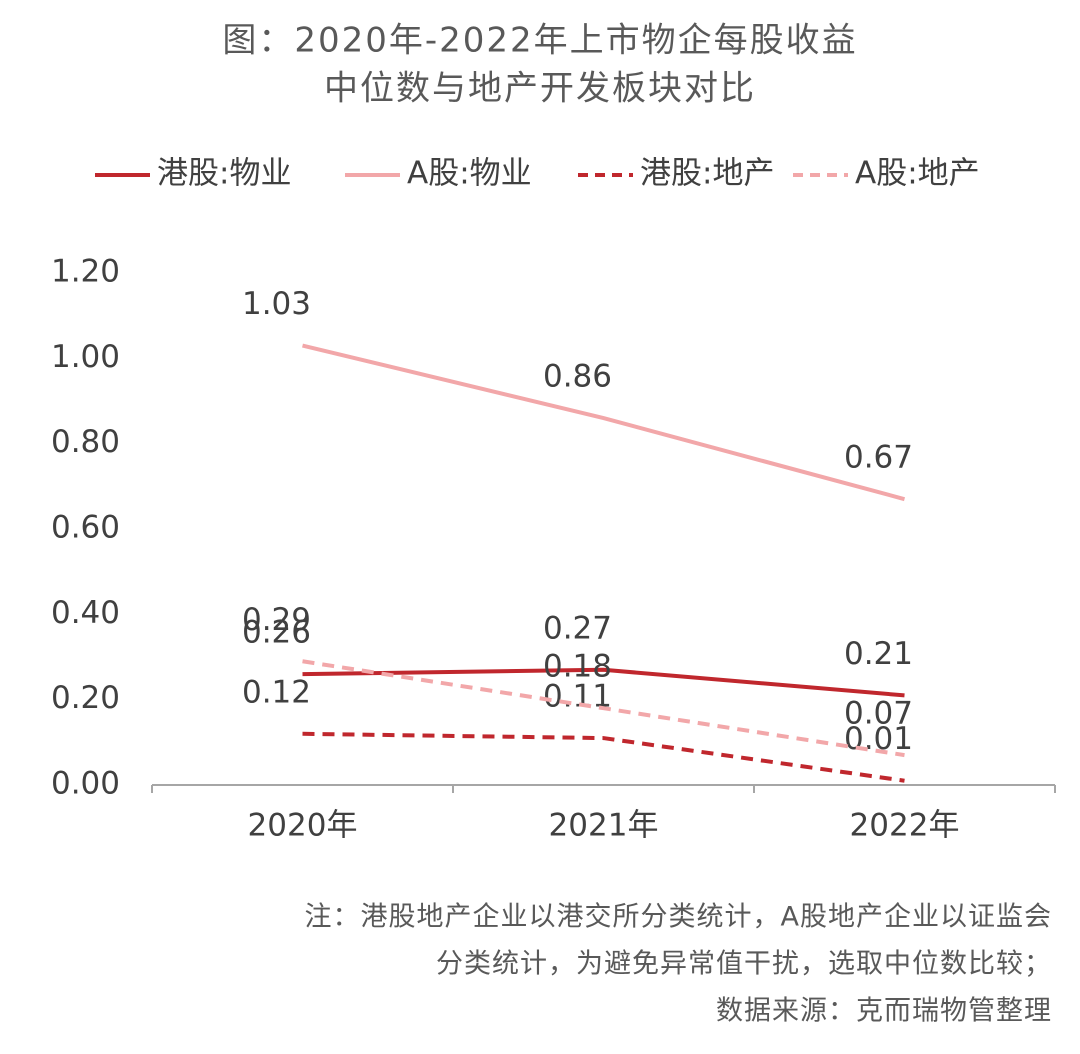 This screenshot has width=1080, height=1054. I want to click on x-tick-label: 2020年, so click(303, 826).